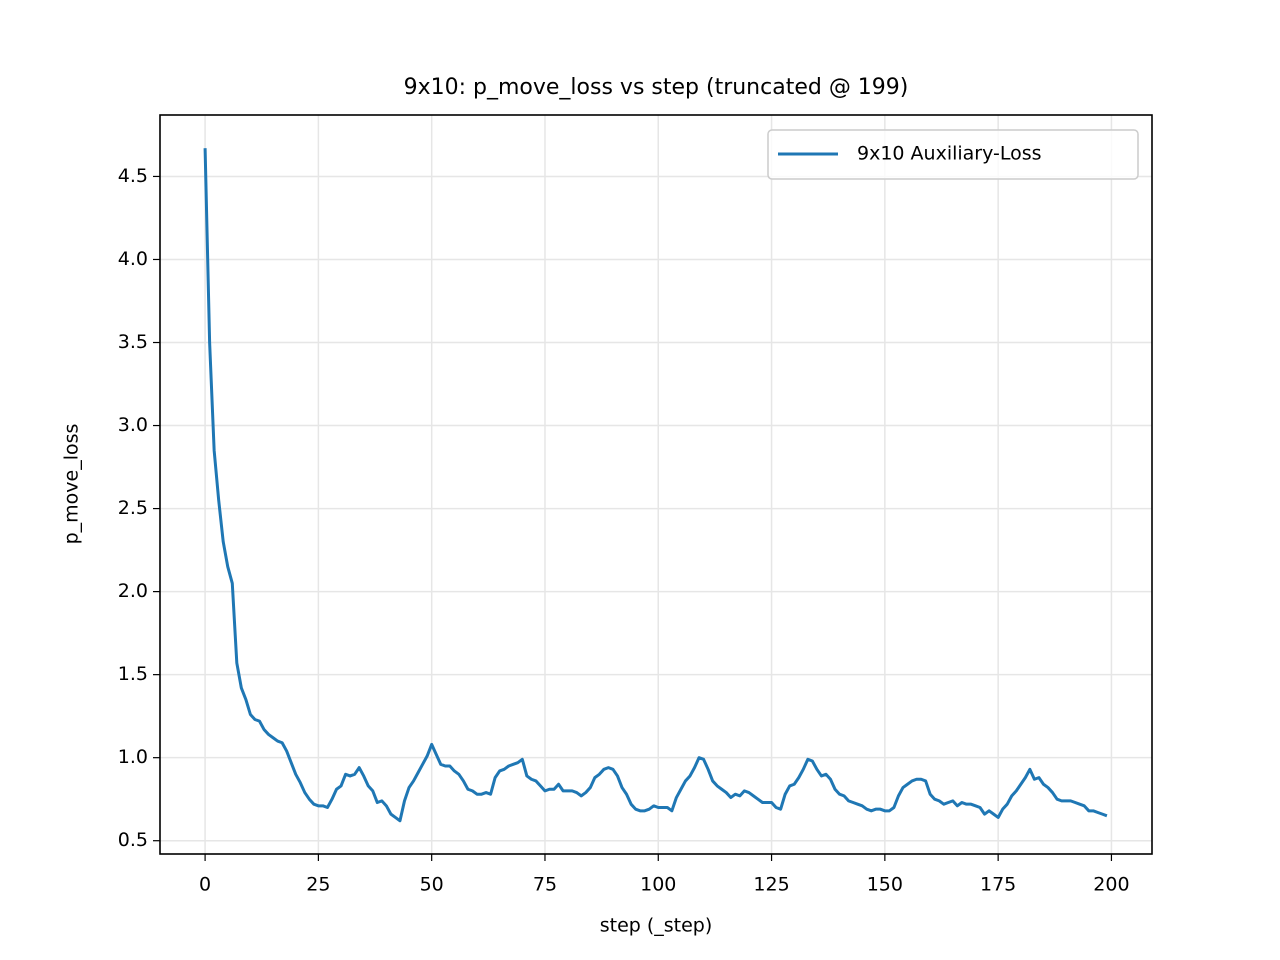  What do you see at coordinates (133, 342) in the screenshot?
I see `y-tick-label: 3.5` at bounding box center [133, 342].